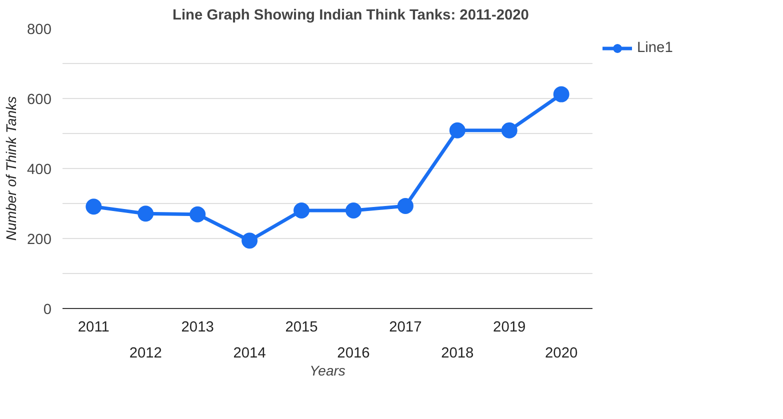 This screenshot has width=783, height=419. I want to click on y-tick-label: 800, so click(39, 30).